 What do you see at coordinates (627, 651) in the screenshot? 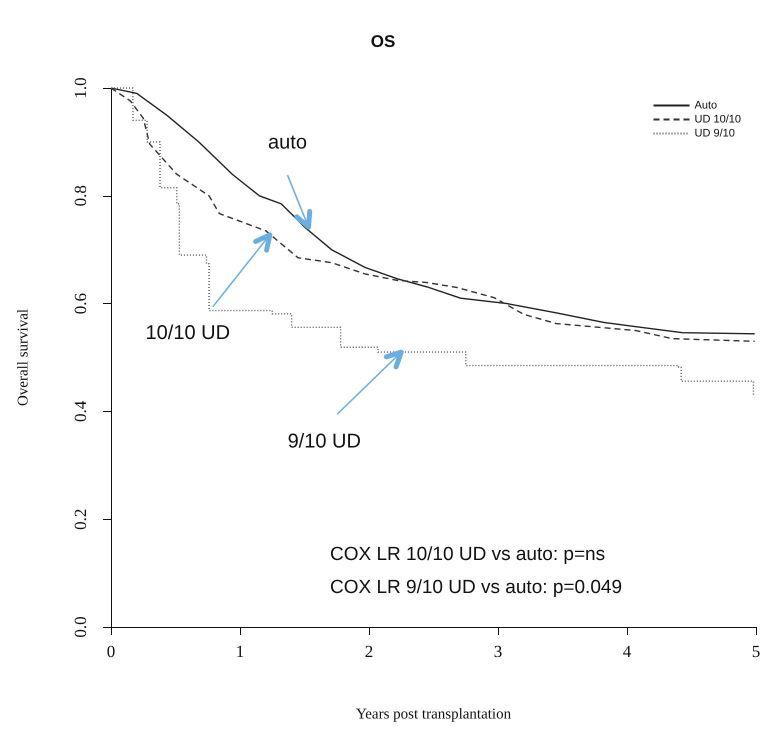
I see `x-tick-label: 4` at bounding box center [627, 651].